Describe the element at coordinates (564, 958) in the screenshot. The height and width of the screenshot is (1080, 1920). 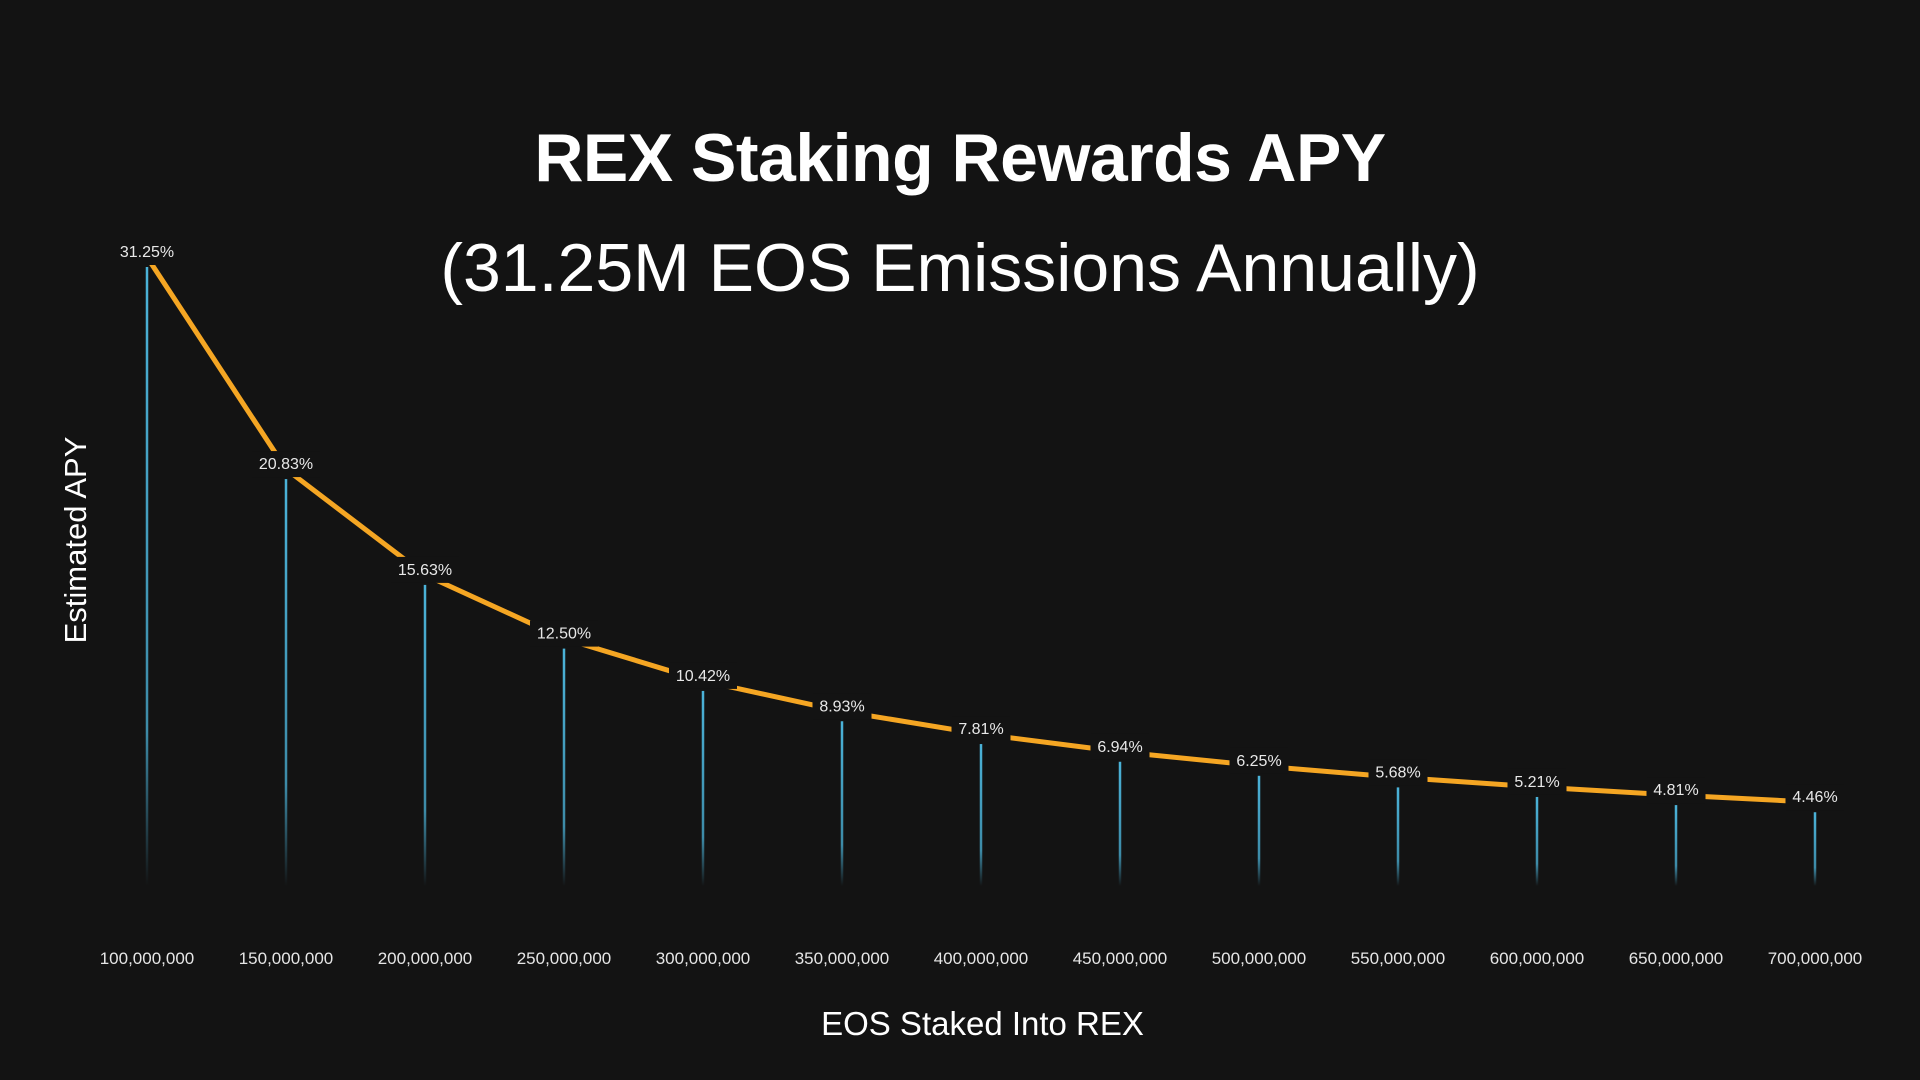
I see `x-tick-label: 250,000,000` at that location.